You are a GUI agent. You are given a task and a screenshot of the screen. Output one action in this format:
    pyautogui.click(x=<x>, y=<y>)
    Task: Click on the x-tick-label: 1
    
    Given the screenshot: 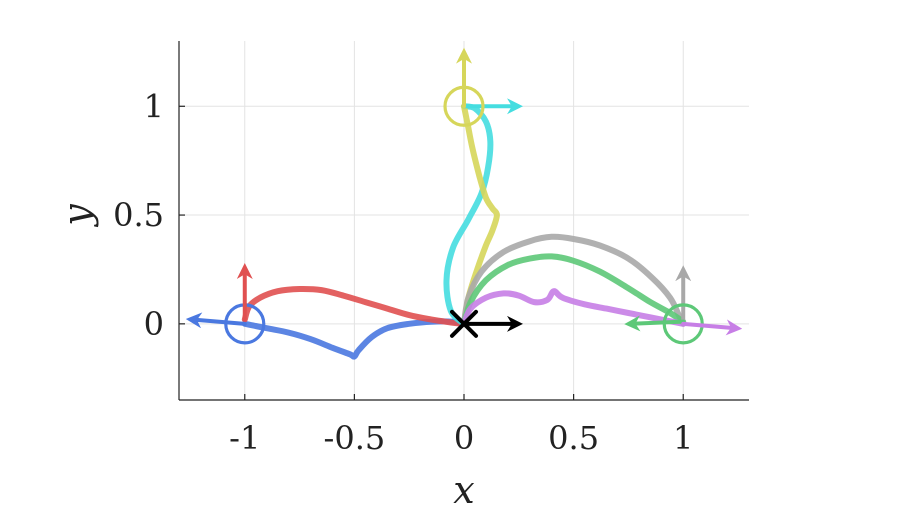 What is the action you would take?
    pyautogui.click(x=683, y=438)
    